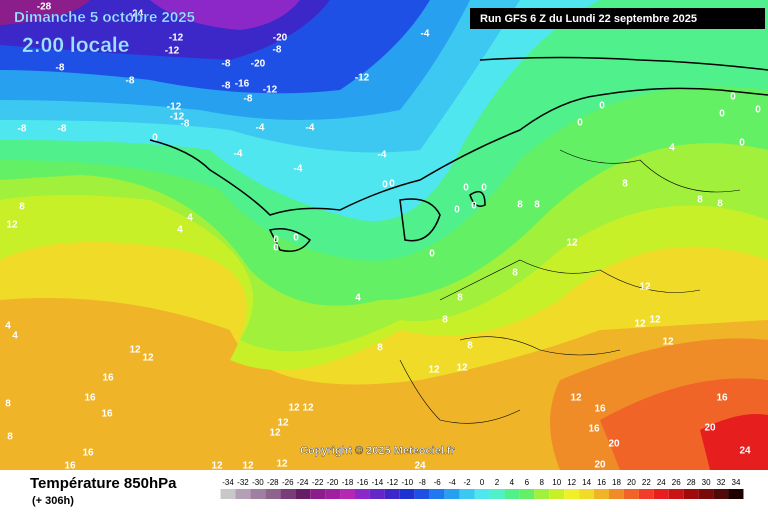 The width and height of the screenshot is (768, 512). I want to click on scale-tick-label: 32, so click(721, 482).